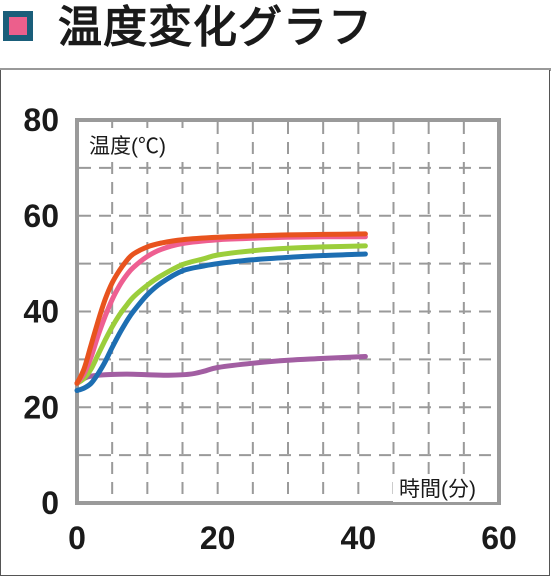 This screenshot has width=551, height=577. What do you see at coordinates (77, 538) in the screenshot?
I see `x-tick-label: 0` at bounding box center [77, 538].